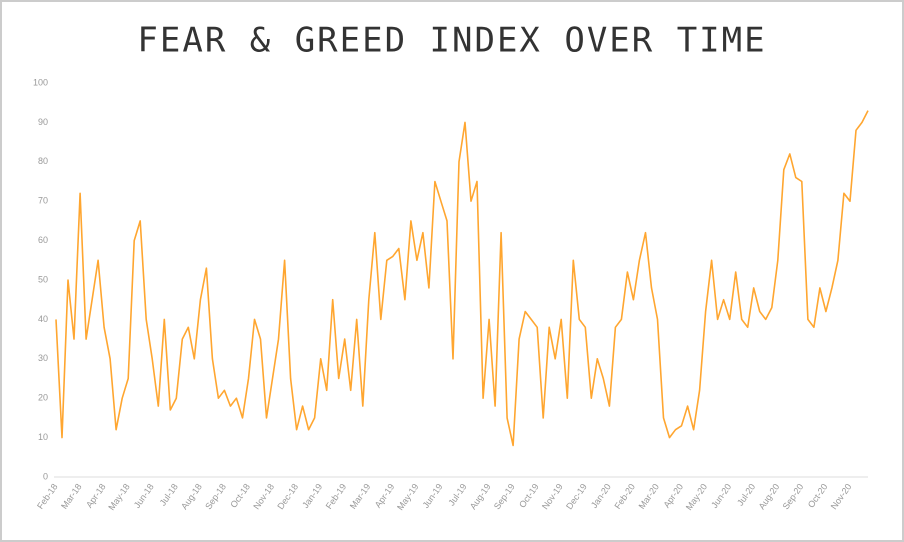 The image size is (904, 542). I want to click on y-tick-label: 100, so click(40, 82).